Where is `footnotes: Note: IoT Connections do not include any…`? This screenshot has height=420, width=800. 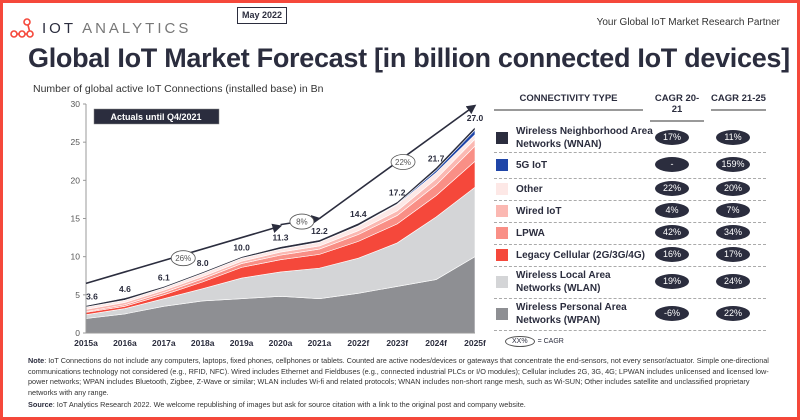 footnotes: Note: IoT Connections do not include any… is located at coordinates (403, 383).